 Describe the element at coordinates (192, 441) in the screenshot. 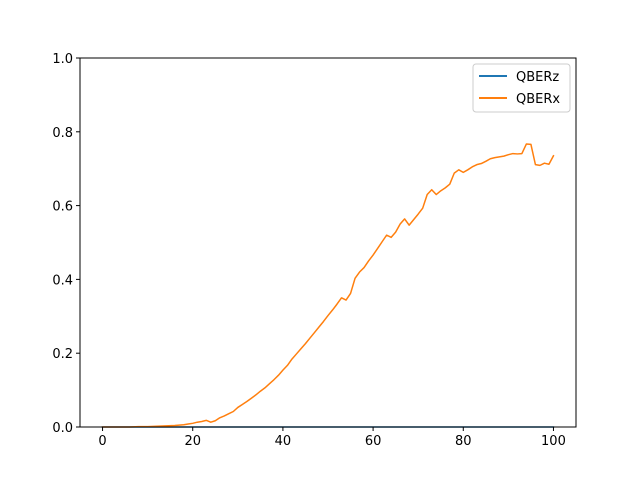

I see `x-tick-label: 20` at that location.